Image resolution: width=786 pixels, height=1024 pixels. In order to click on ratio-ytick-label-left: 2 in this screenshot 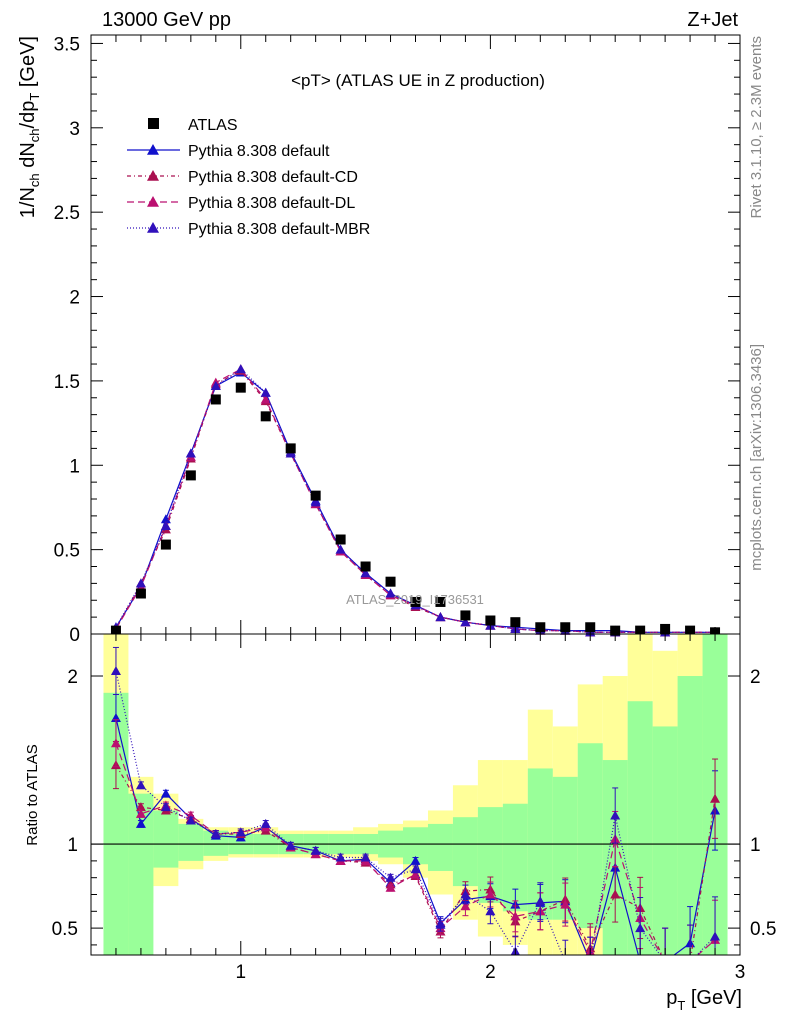, I will do `click(72, 677)`.